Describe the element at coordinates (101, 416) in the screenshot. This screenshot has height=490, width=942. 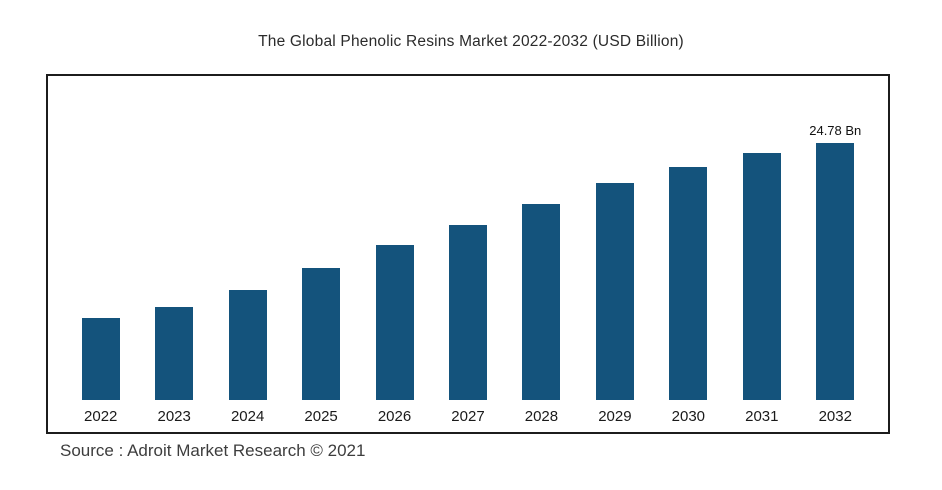
I see `x-axis-label-2022: 2022` at that location.